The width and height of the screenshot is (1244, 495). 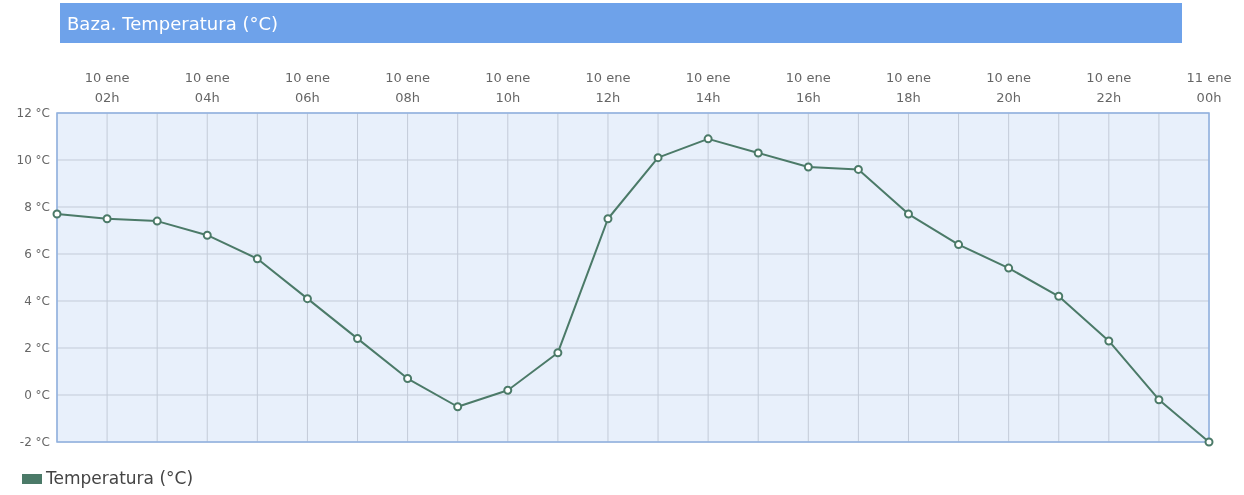 What do you see at coordinates (207, 87) in the screenshot?
I see `x-tick-label: 10 ene 04h` at bounding box center [207, 87].